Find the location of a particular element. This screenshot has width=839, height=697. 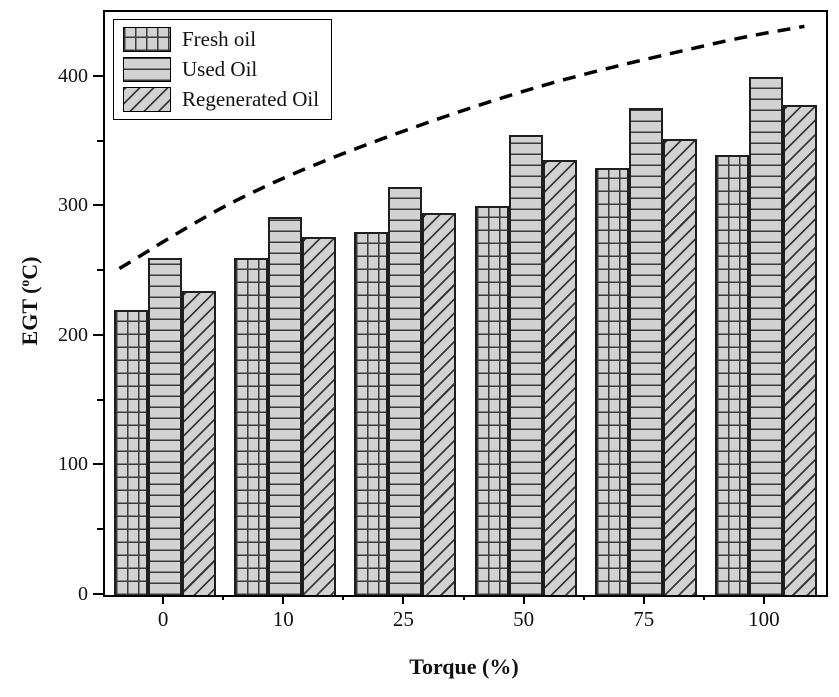

y-tick-label-400: 400 is located at coordinates (73, 75).